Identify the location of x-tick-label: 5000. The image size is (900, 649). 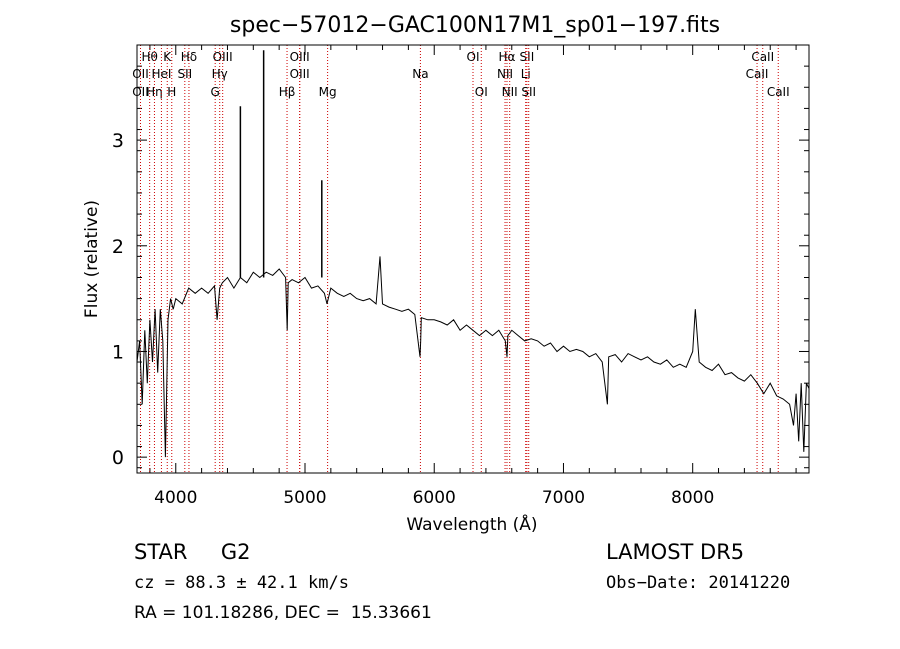
(304, 498).